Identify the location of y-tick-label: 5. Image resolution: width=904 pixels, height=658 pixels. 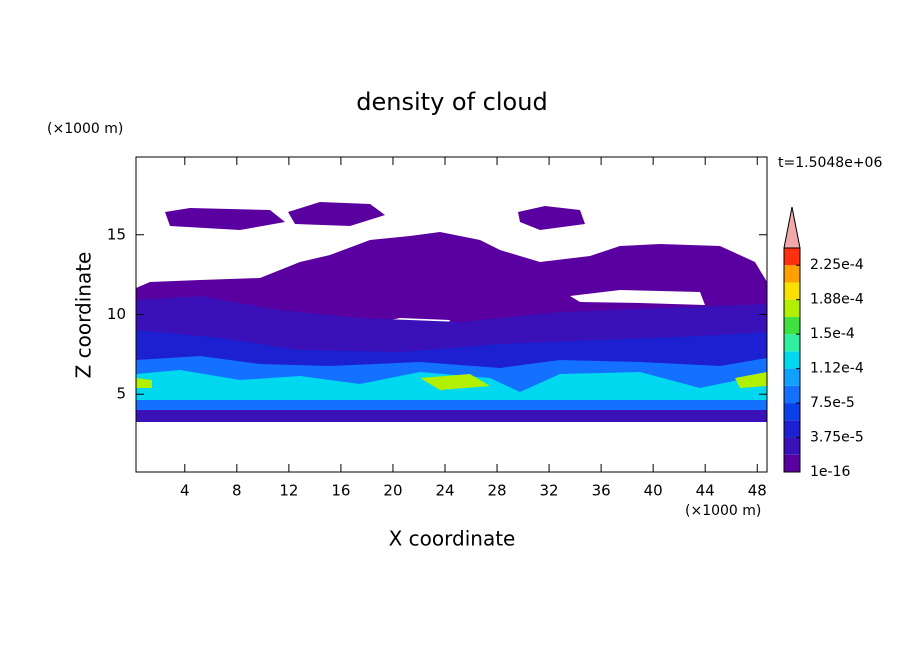
(121, 394).